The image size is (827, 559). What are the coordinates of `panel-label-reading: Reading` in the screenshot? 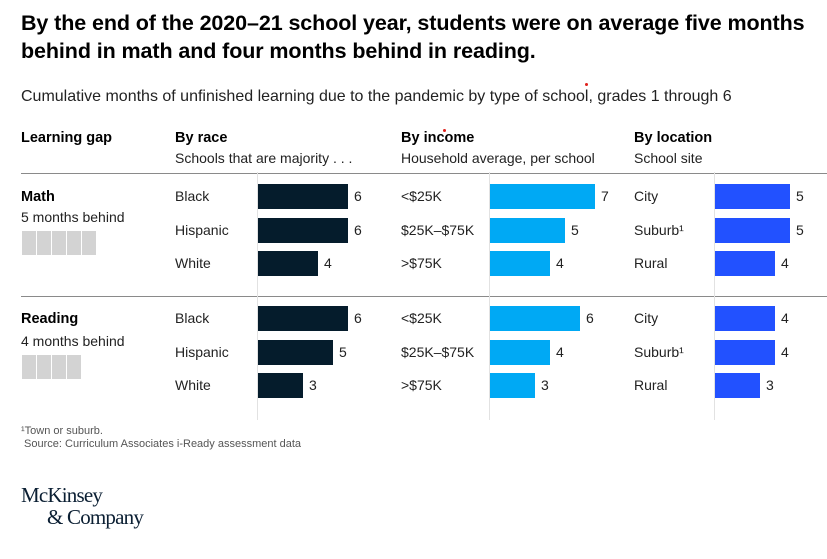 It's located at (50, 319).